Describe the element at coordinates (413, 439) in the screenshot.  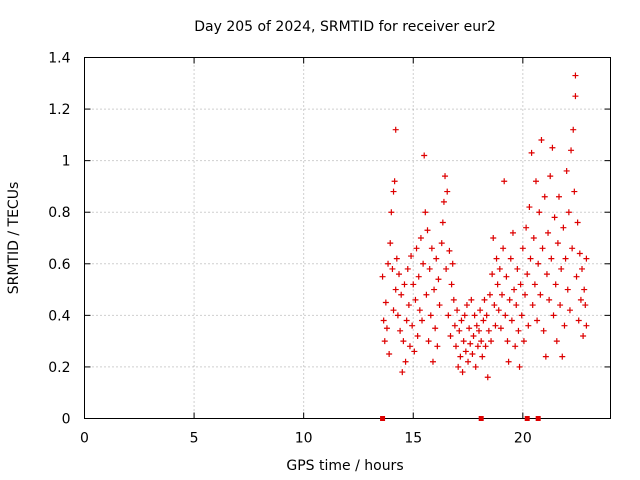
I see `x-tick-label: 15` at that location.